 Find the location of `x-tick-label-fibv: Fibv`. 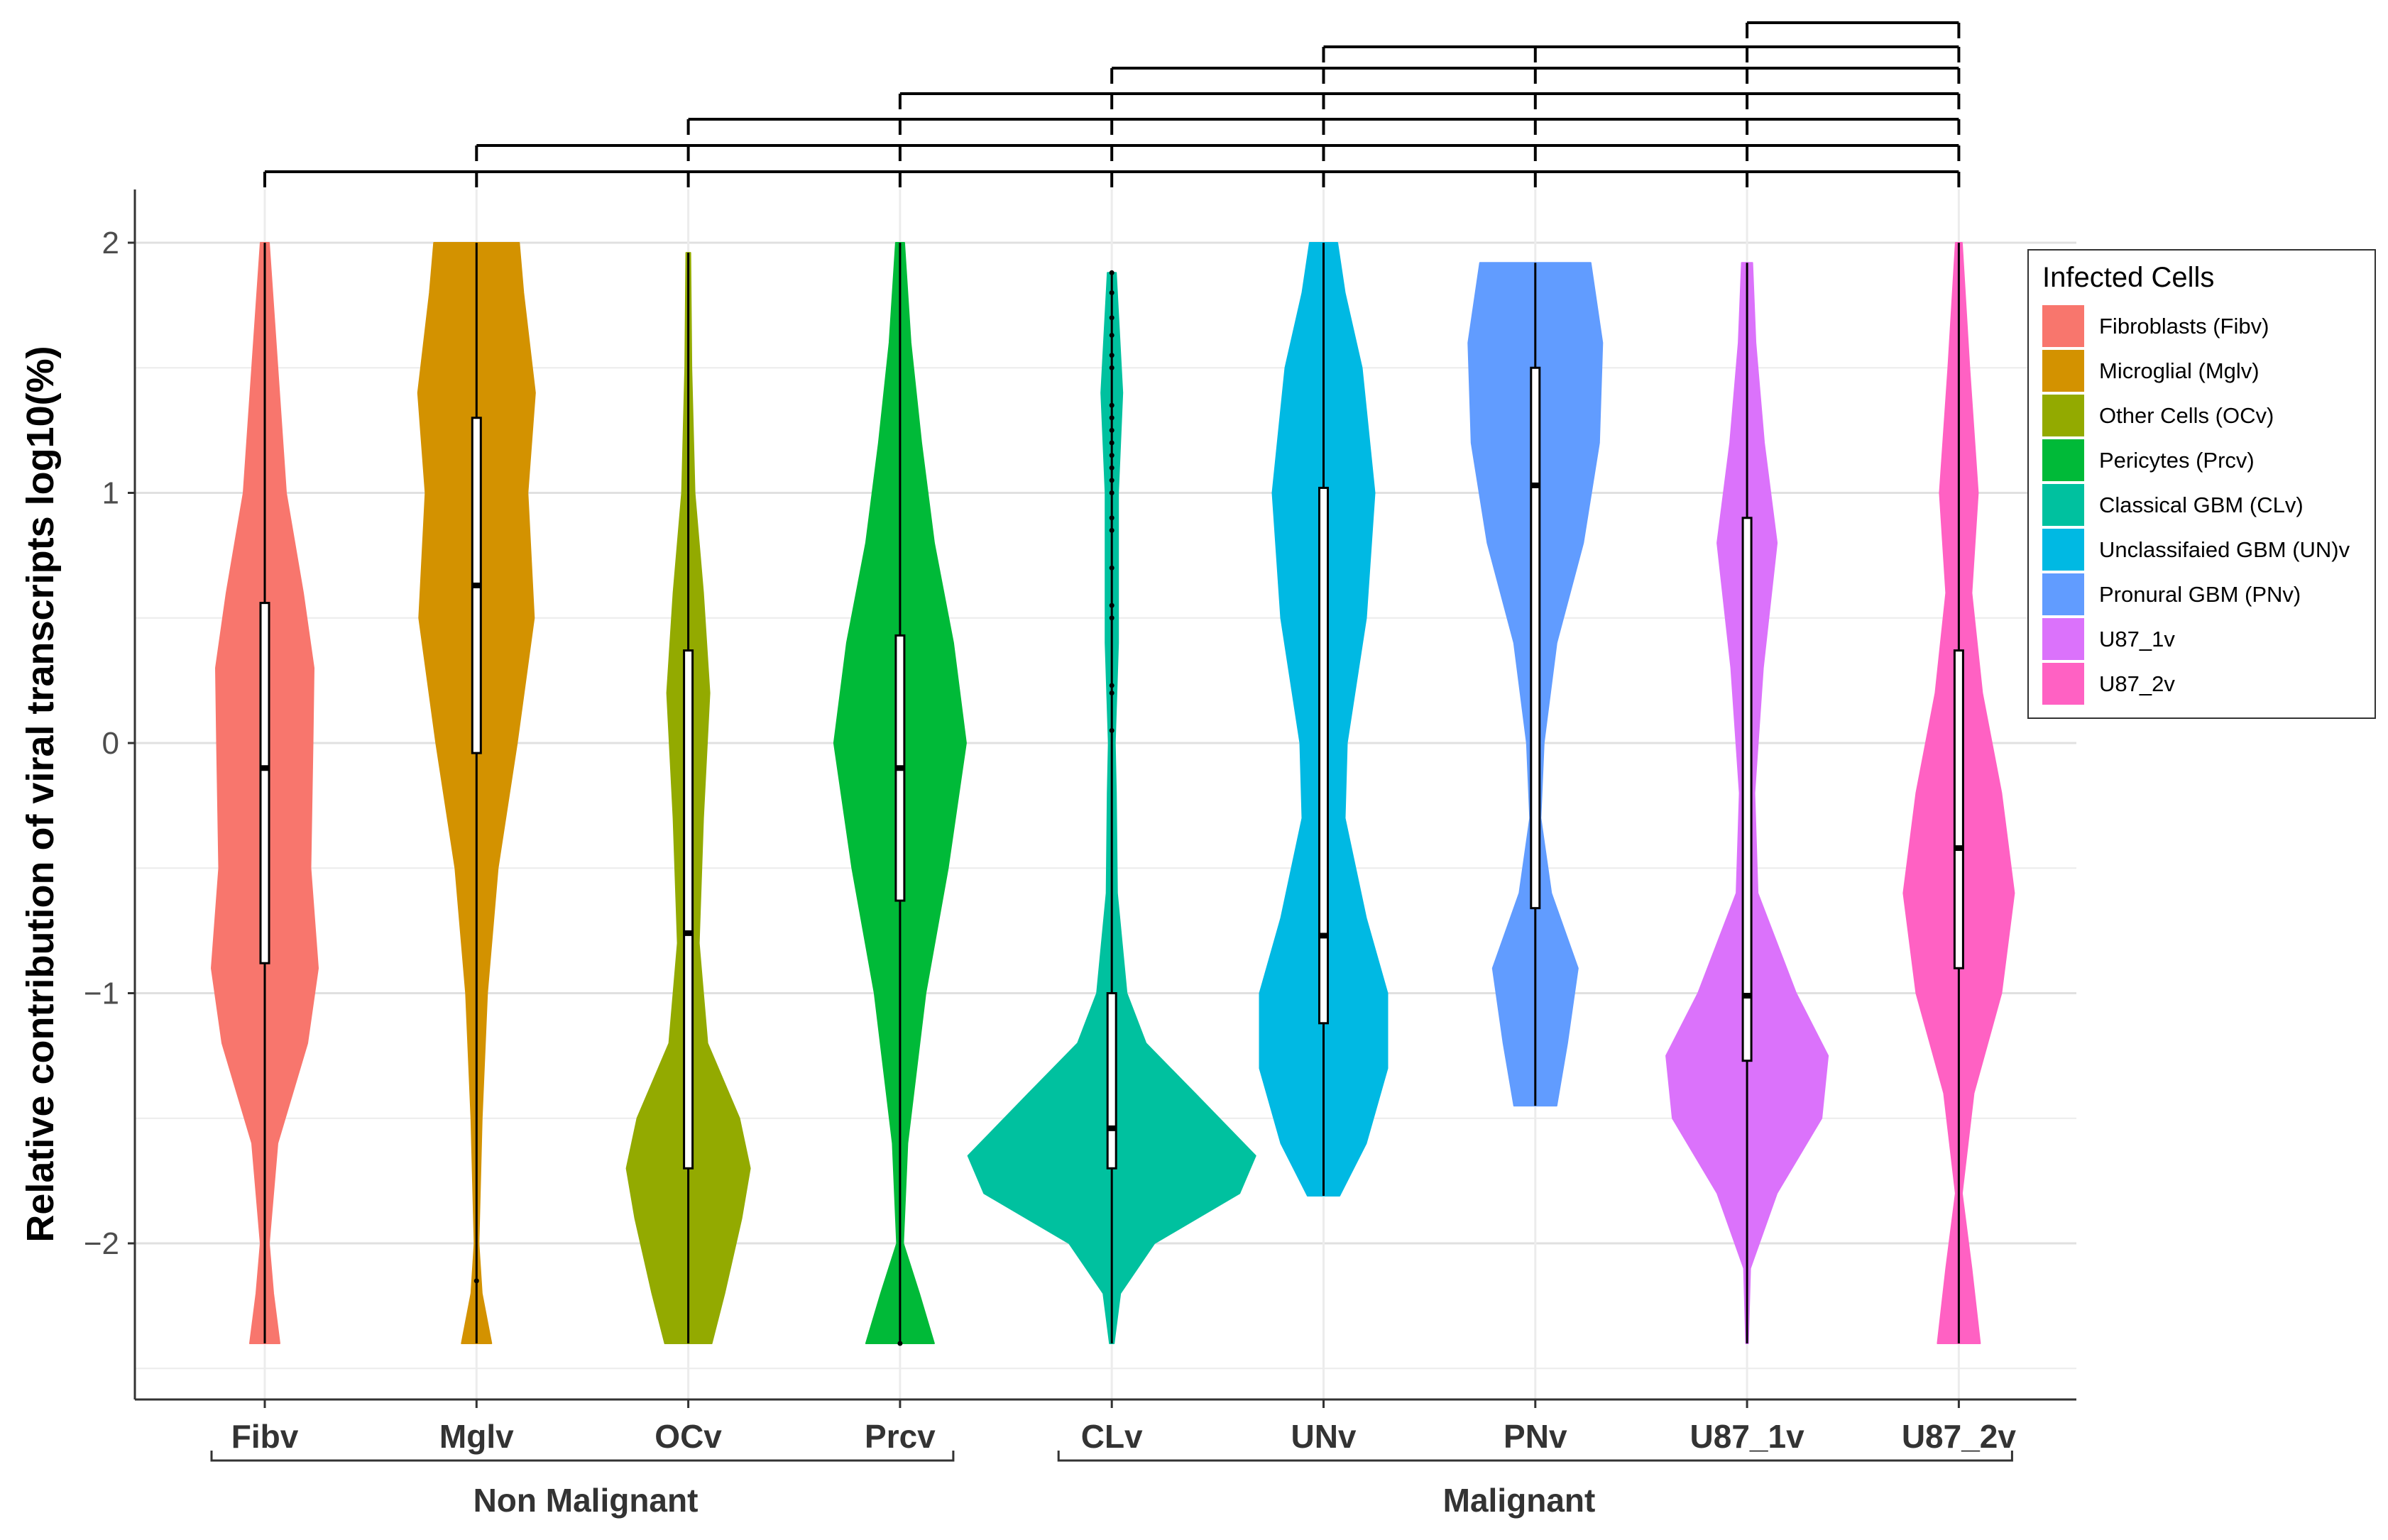

x-tick-label-fibv: Fibv is located at coordinates (265, 1437).